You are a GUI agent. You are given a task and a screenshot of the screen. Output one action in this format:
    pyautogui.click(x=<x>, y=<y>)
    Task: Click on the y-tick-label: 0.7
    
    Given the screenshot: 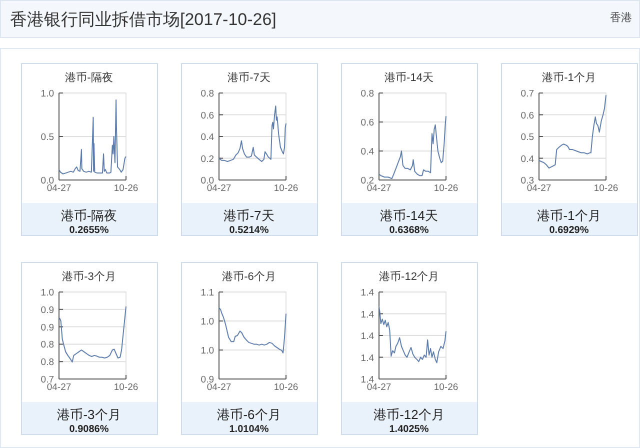 What is the action you would take?
    pyautogui.click(x=527, y=94)
    